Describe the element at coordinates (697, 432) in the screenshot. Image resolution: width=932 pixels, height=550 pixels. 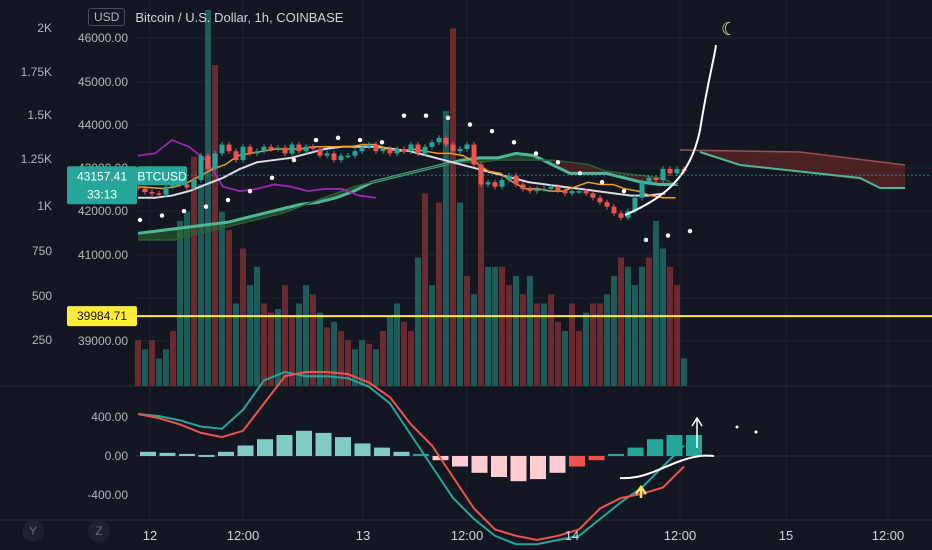
I see `drawn-up-arrow` at that location.